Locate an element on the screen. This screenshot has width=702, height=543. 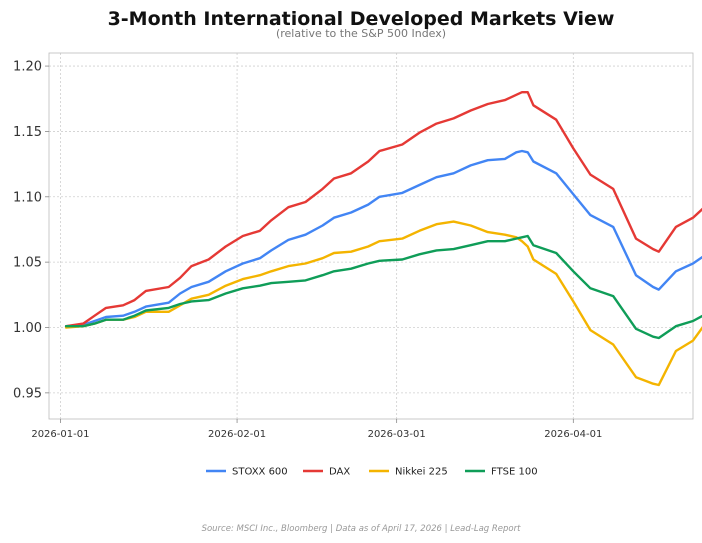
legend-label: Nikkei 225 is located at coordinates (421, 472).